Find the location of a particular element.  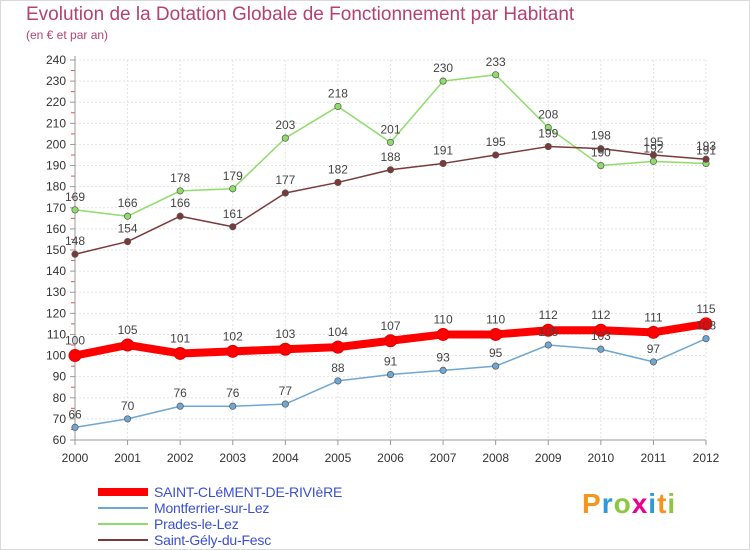

legend-label: Montferrier-sur-Lez is located at coordinates (212, 508).